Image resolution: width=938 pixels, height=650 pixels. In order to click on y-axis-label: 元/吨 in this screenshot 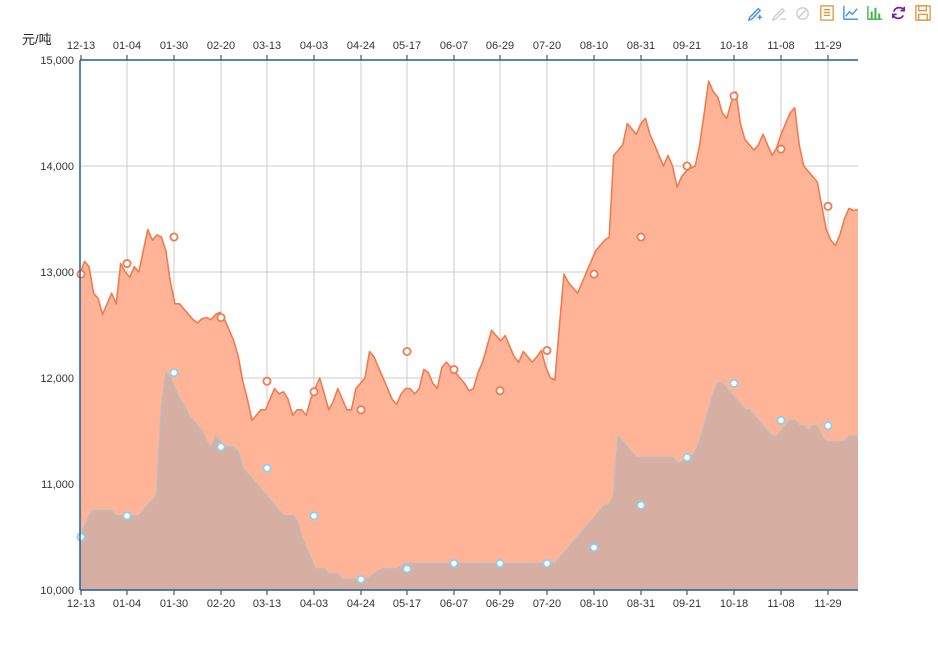, I will do `click(37, 39)`.